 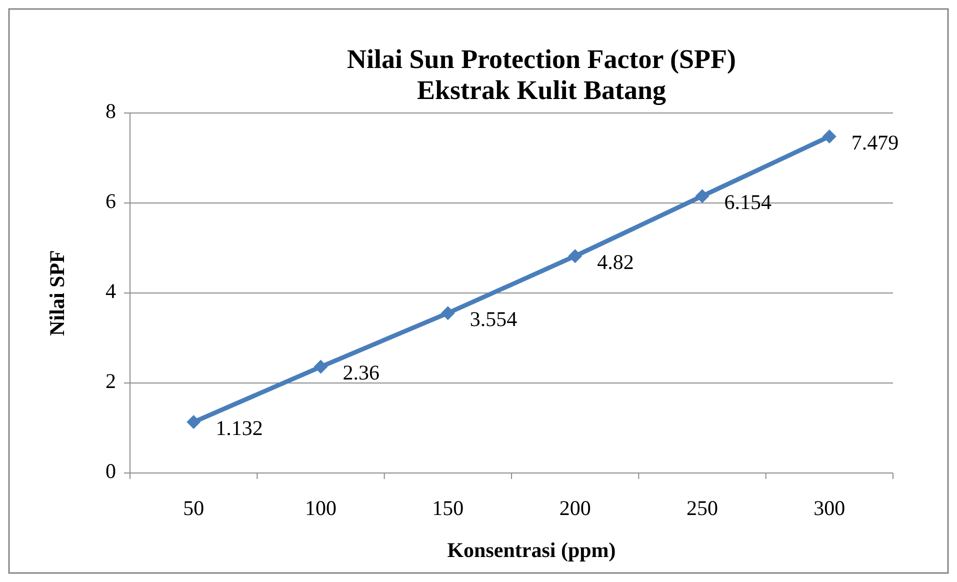 I want to click on x-tick-label: 250, so click(x=702, y=508).